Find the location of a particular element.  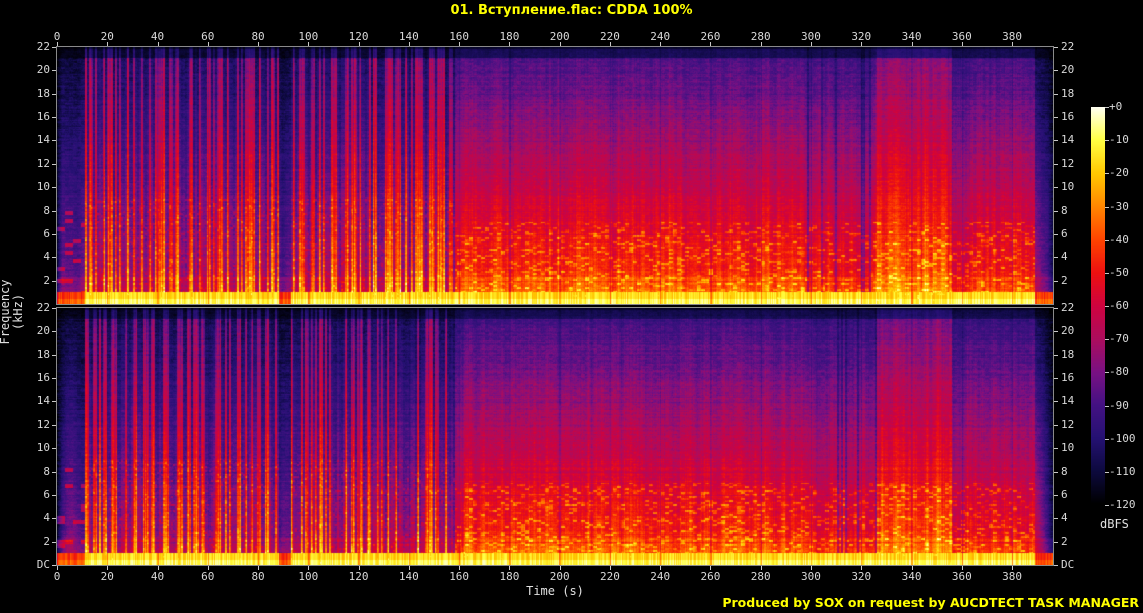

spectrogram-title: 01. Вступление.flac: CDDA 100% is located at coordinates (571, 10).